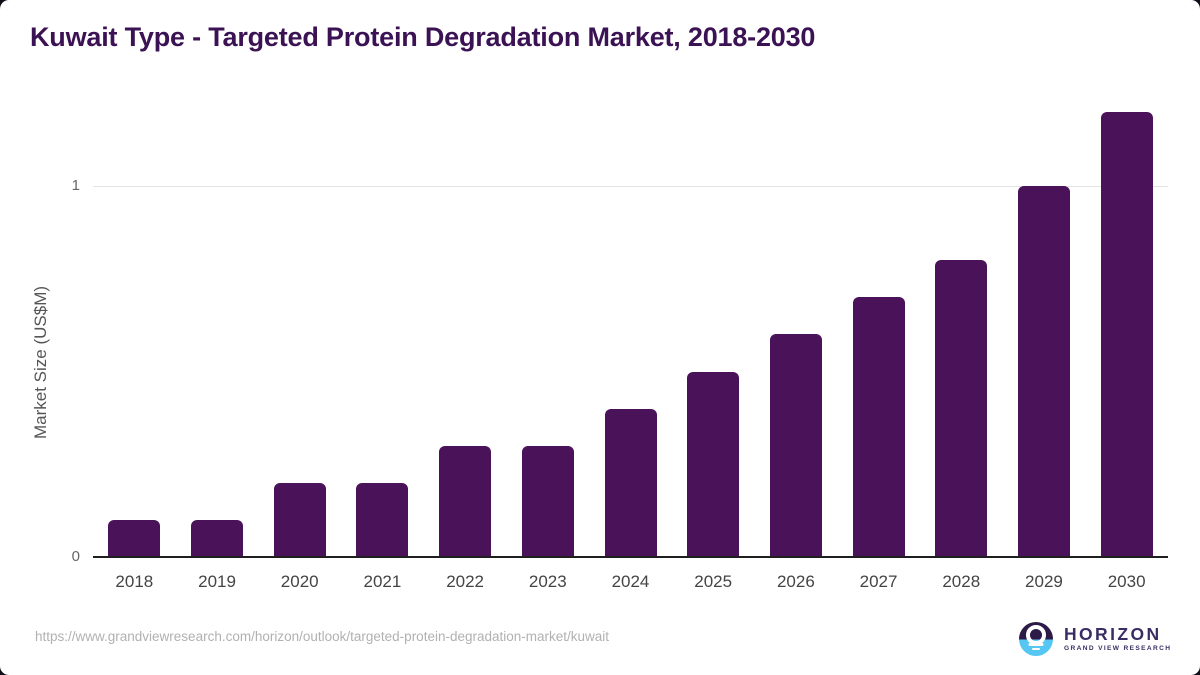 The height and width of the screenshot is (675, 1200). I want to click on x-axis-line, so click(630, 557).